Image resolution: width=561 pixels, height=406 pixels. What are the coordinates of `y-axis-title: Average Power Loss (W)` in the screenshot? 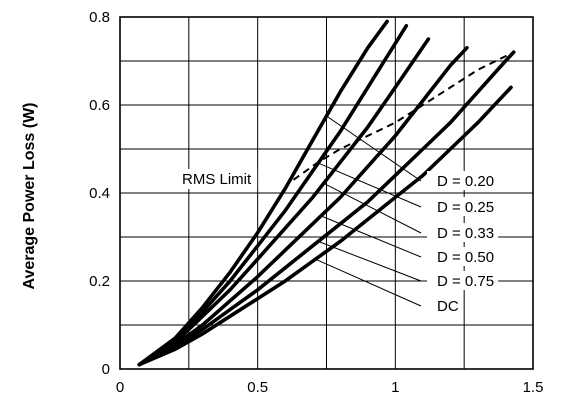 It's located at (29, 195).